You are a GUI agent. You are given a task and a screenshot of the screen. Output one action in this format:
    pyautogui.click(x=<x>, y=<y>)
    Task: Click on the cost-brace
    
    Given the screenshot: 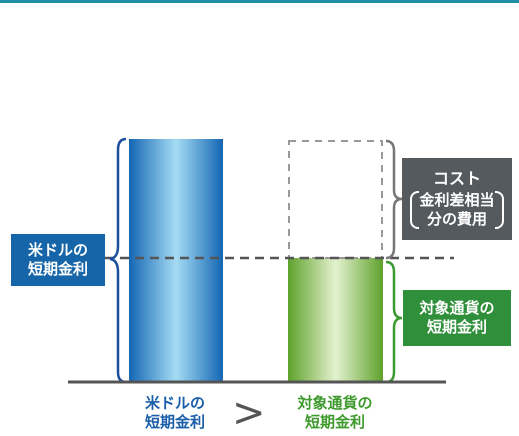 What is the action you would take?
    pyautogui.click(x=394, y=199)
    